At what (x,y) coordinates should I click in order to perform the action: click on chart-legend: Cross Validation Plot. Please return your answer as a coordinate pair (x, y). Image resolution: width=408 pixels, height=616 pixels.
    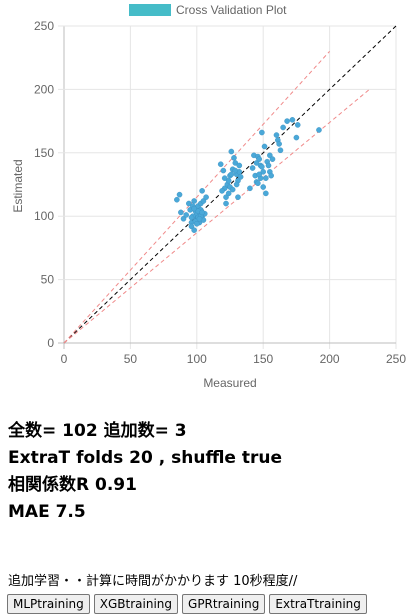
    Looking at the image, I should click on (208, 10).